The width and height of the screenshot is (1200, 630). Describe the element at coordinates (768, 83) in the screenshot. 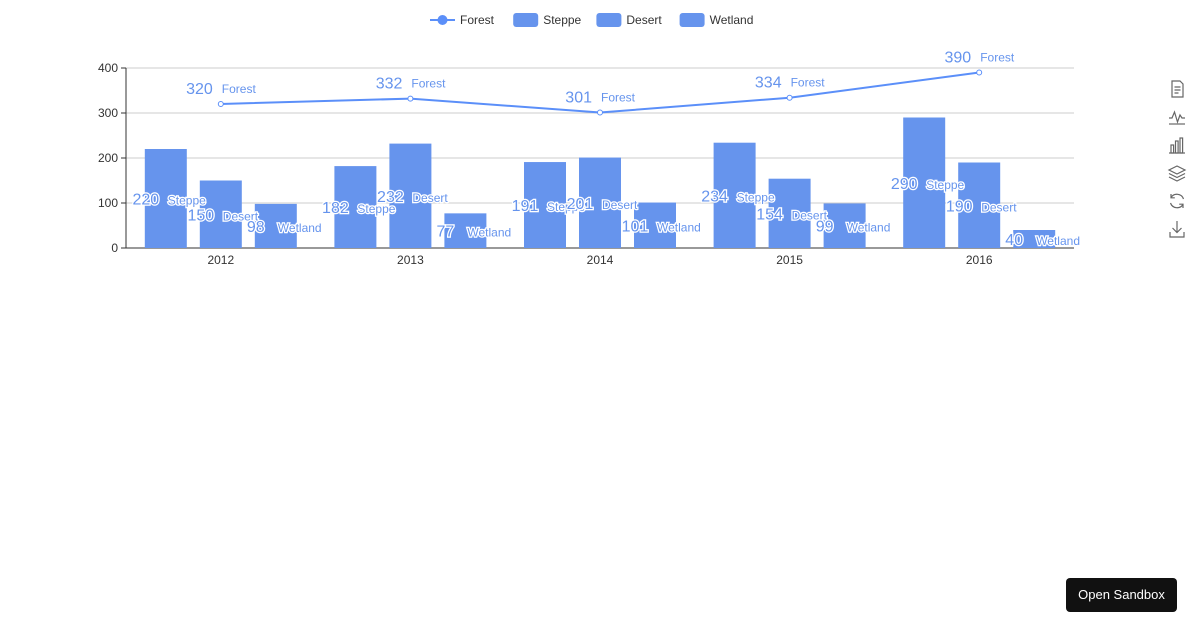

I see `line-value-label: 334` at that location.